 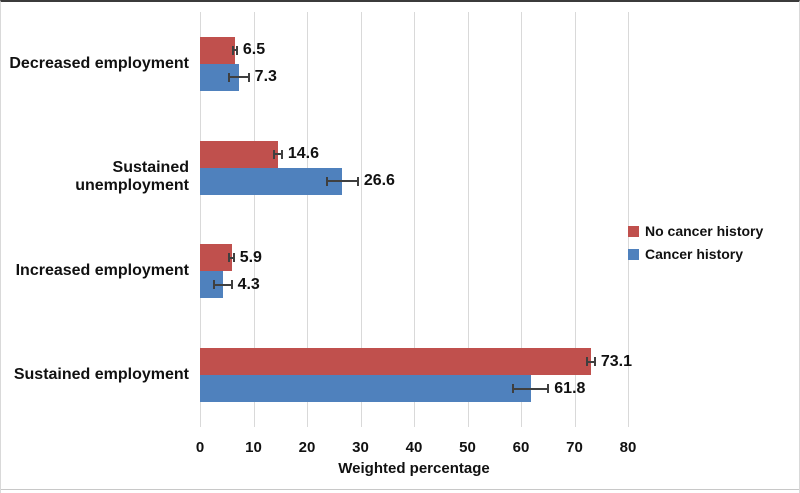 I want to click on x-tick-label: 80, so click(x=628, y=447).